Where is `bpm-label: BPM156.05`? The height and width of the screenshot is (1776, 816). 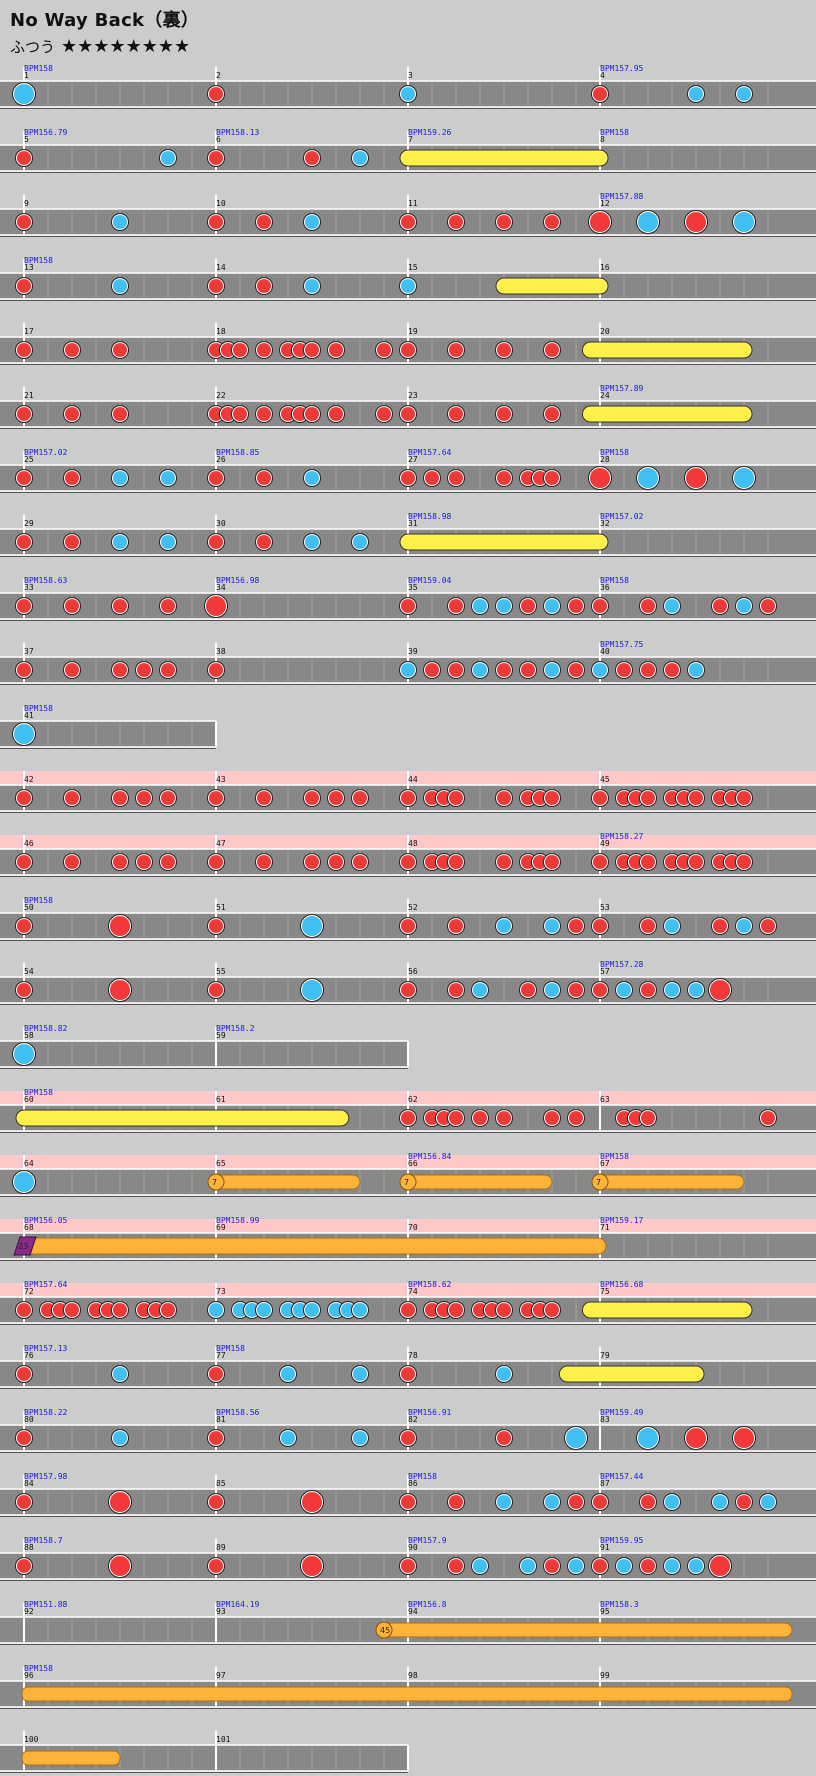
bpm-label: BPM156.05 is located at coordinates (46, 1220).